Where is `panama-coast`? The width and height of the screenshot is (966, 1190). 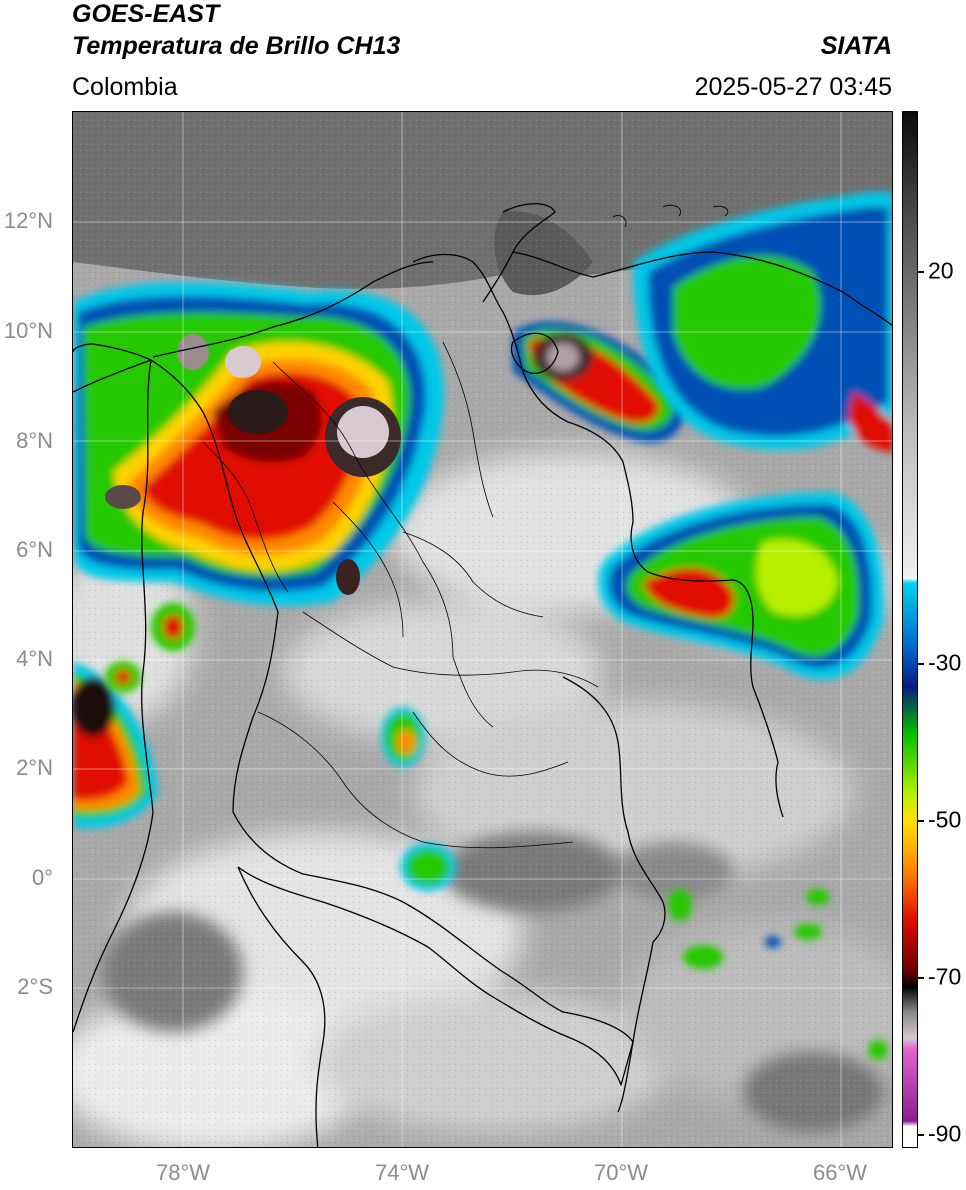 panama-coast is located at coordinates (112, 368).